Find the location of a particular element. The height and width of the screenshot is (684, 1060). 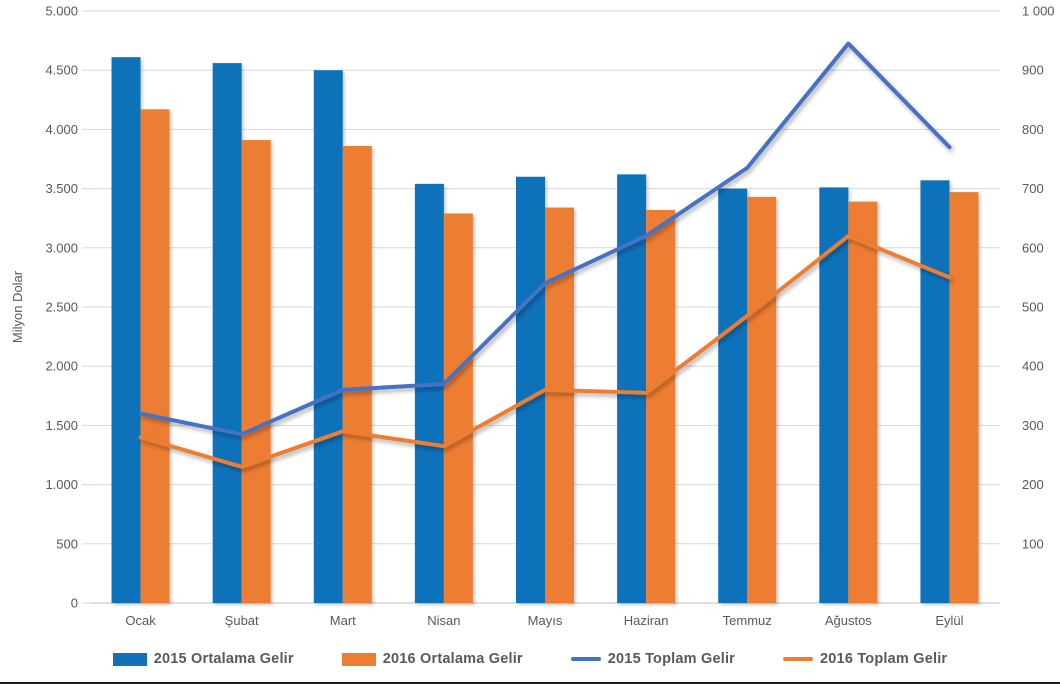

left-axis-tick-label: 1.000 is located at coordinates (61, 484).